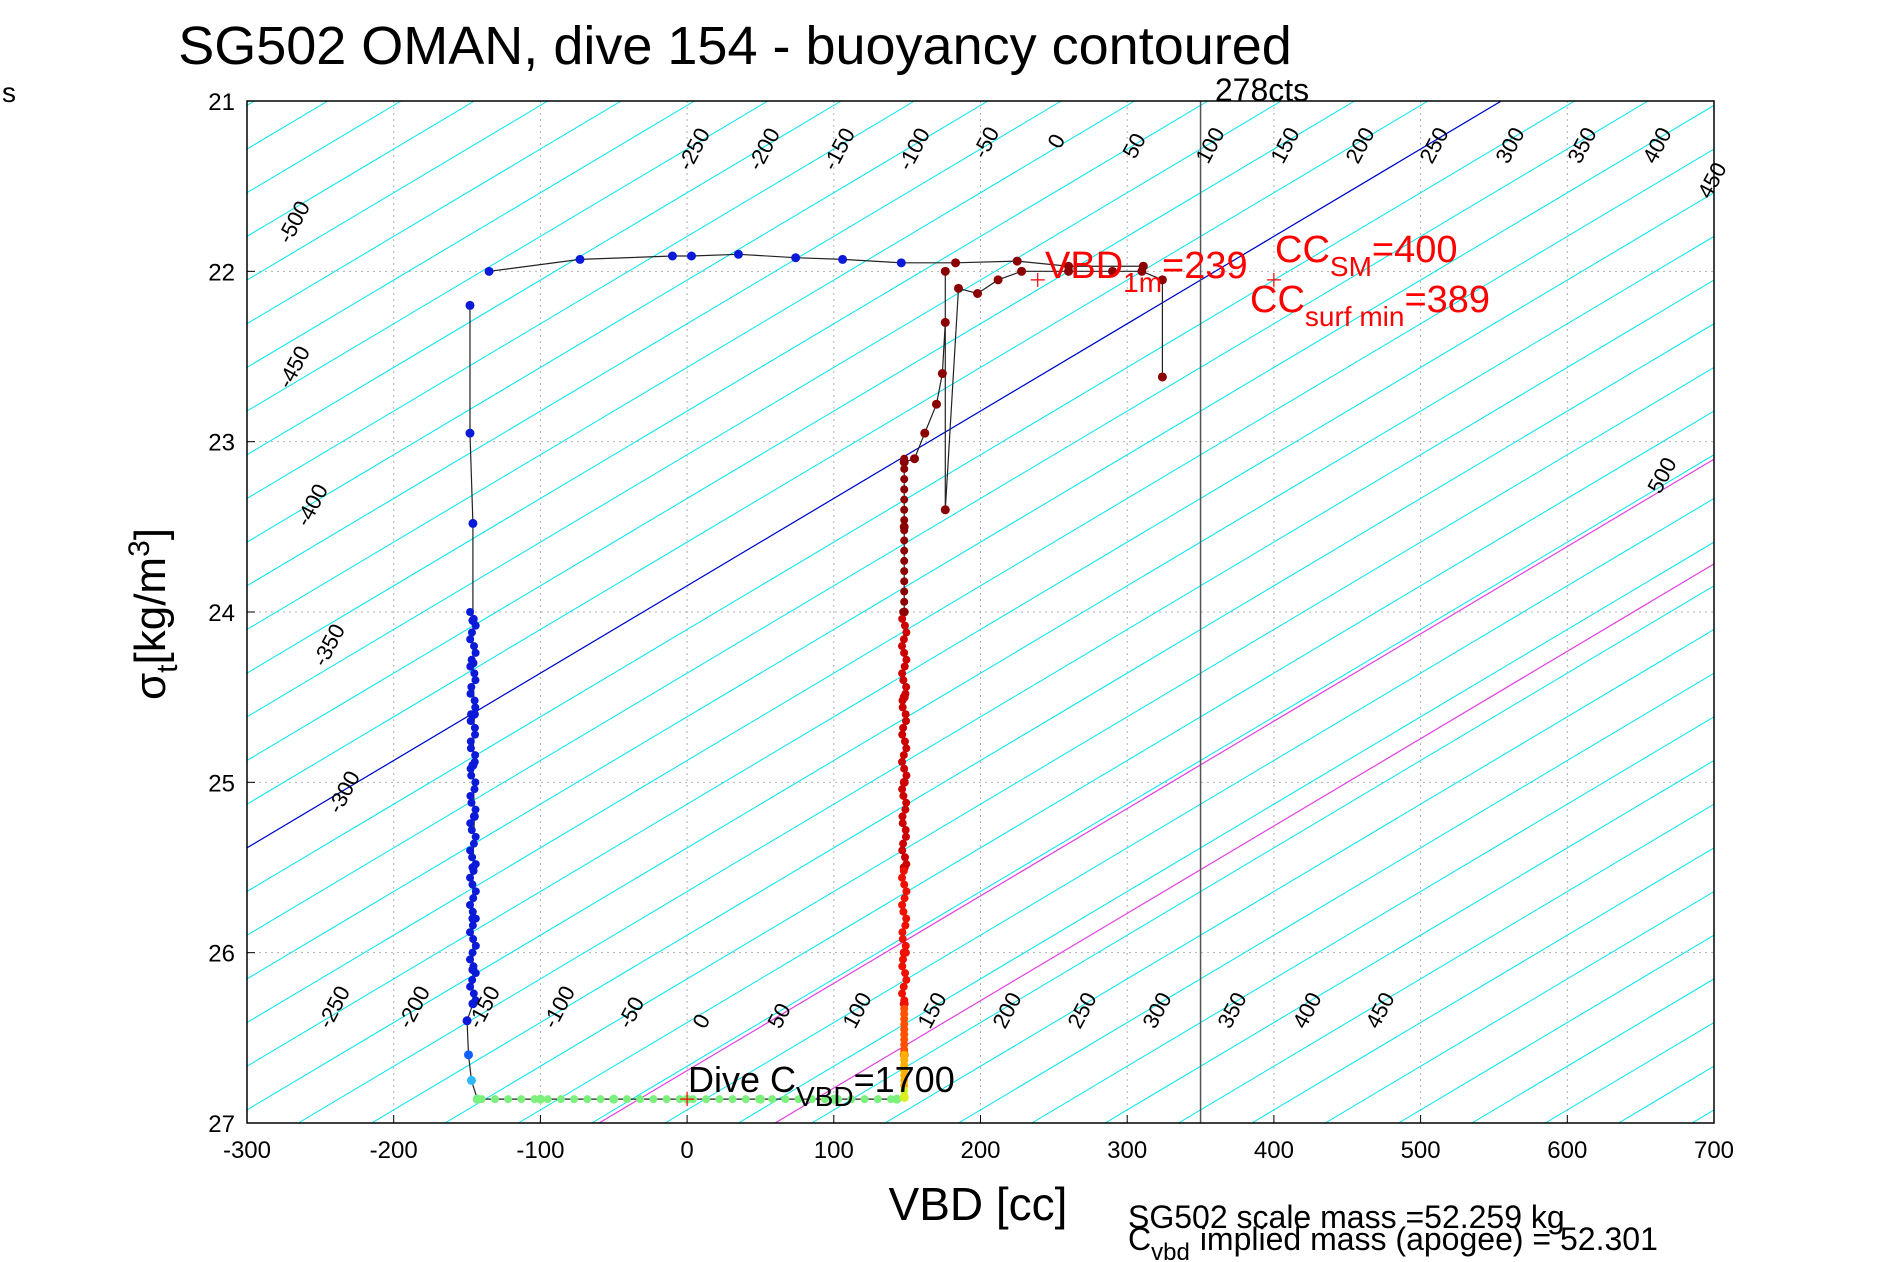 The image size is (1891, 1262). What do you see at coordinates (913, 149) in the screenshot?
I see `contour-label: -100` at bounding box center [913, 149].